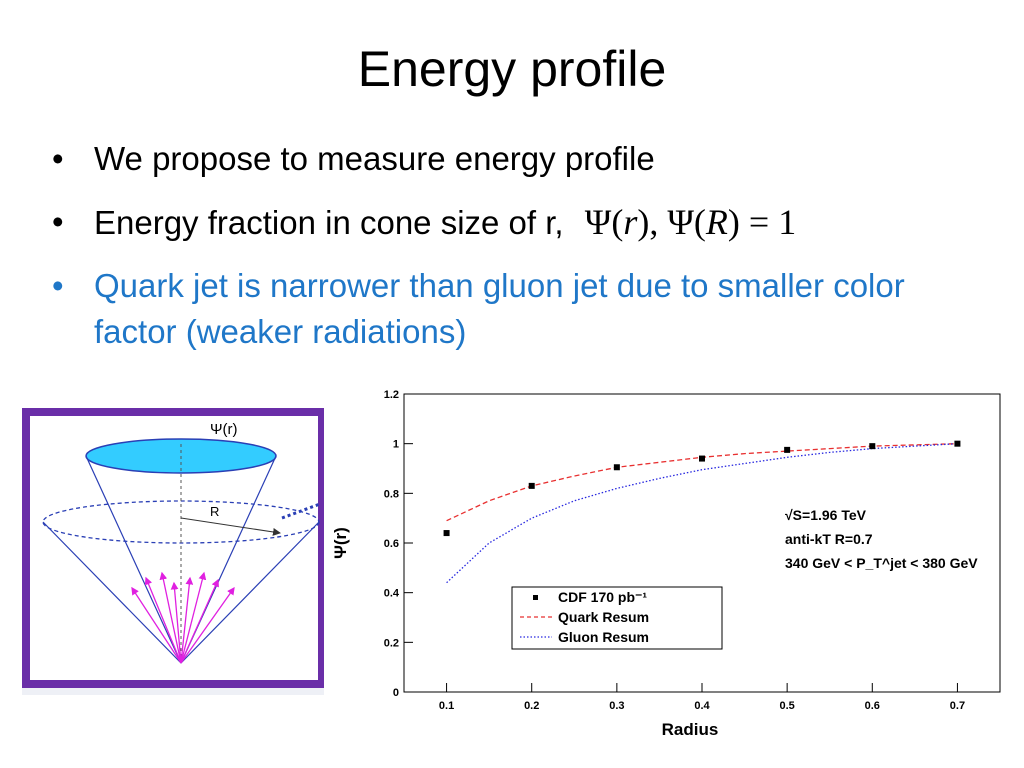  Describe the element at coordinates (829, 539) in the screenshot. I see `annotation-algorithm: anti-kT R=0.7` at that location.